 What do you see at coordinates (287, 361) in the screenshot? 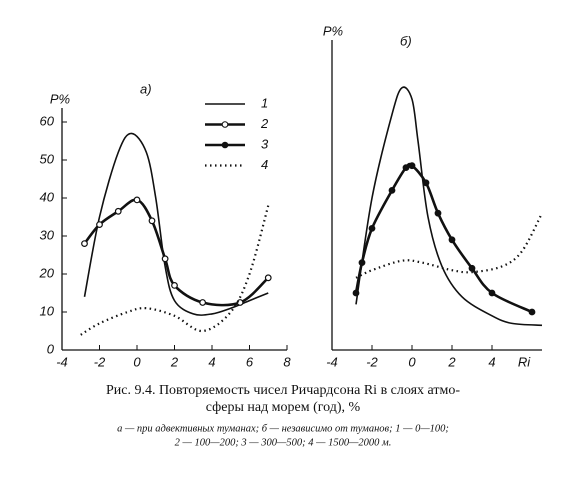
I see `x-tick-label: 8` at bounding box center [287, 361].